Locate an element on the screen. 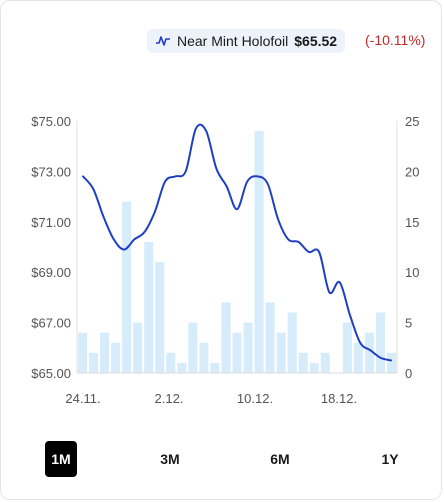 This screenshot has height=502, width=444. time-range-selector: 1M 3M 6M 1Y is located at coordinates (222, 461).